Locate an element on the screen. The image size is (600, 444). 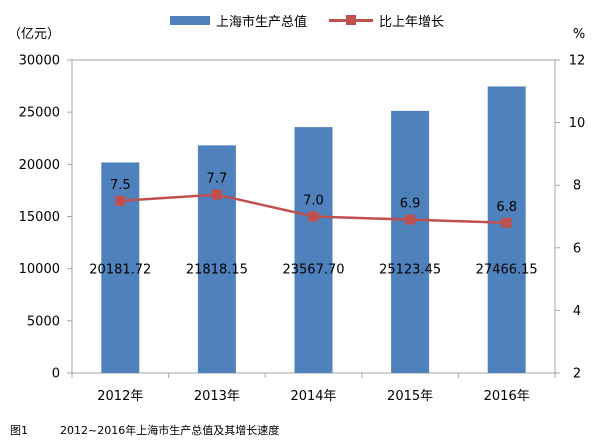
bar-2016 is located at coordinates (506, 230).